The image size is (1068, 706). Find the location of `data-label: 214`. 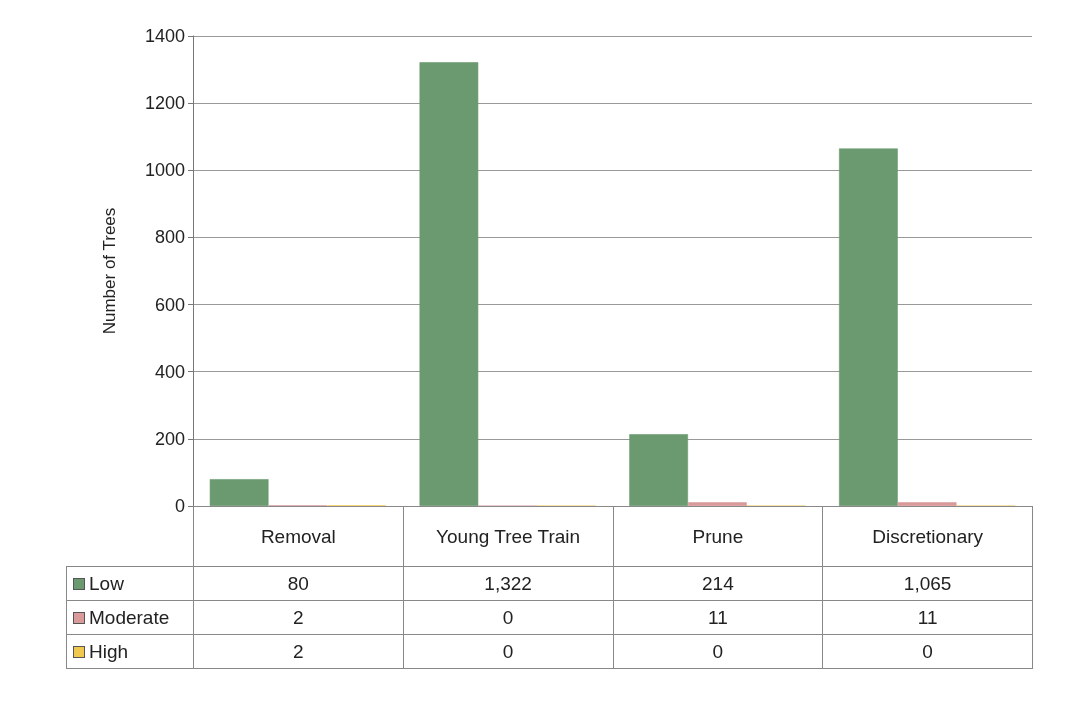

data-label: 214 is located at coordinates (718, 583).